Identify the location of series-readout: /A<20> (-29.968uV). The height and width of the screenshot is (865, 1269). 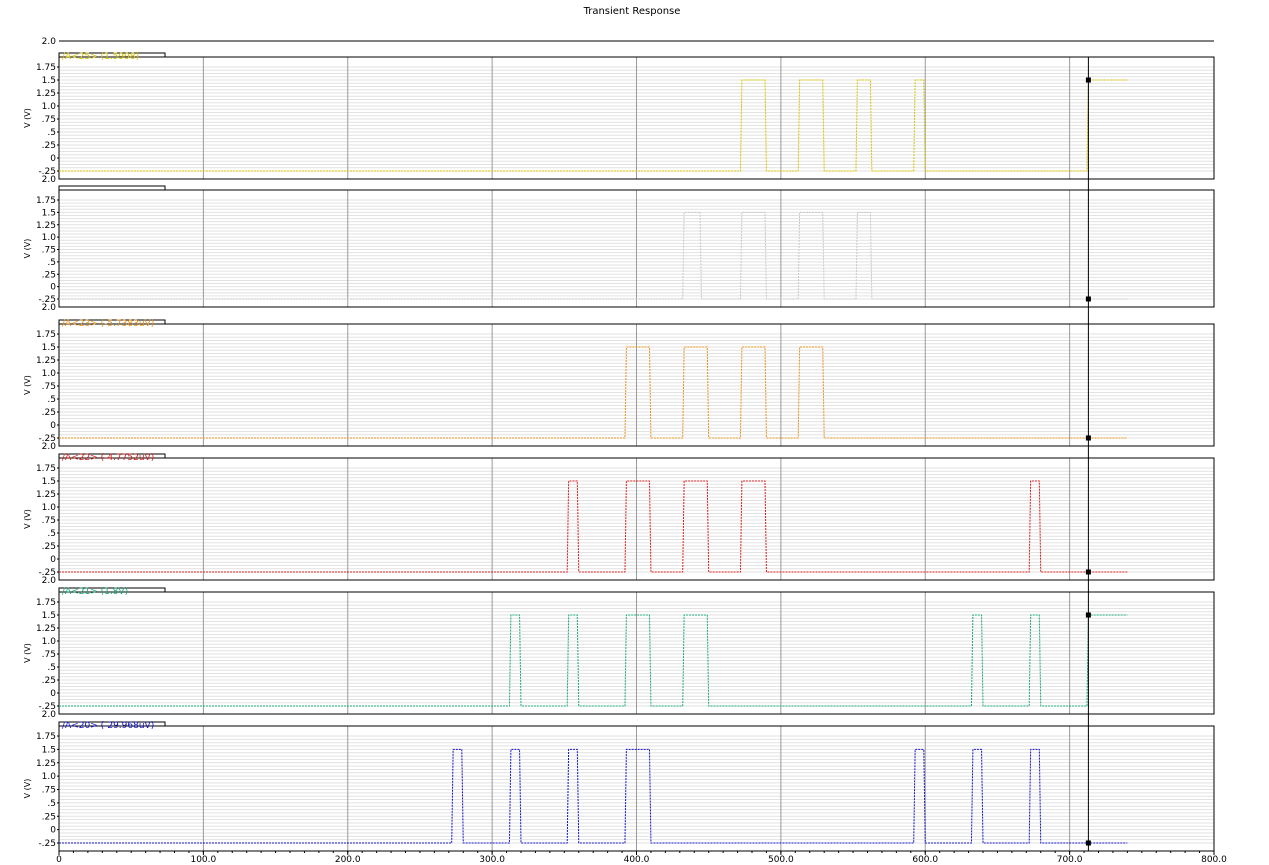
(108, 726).